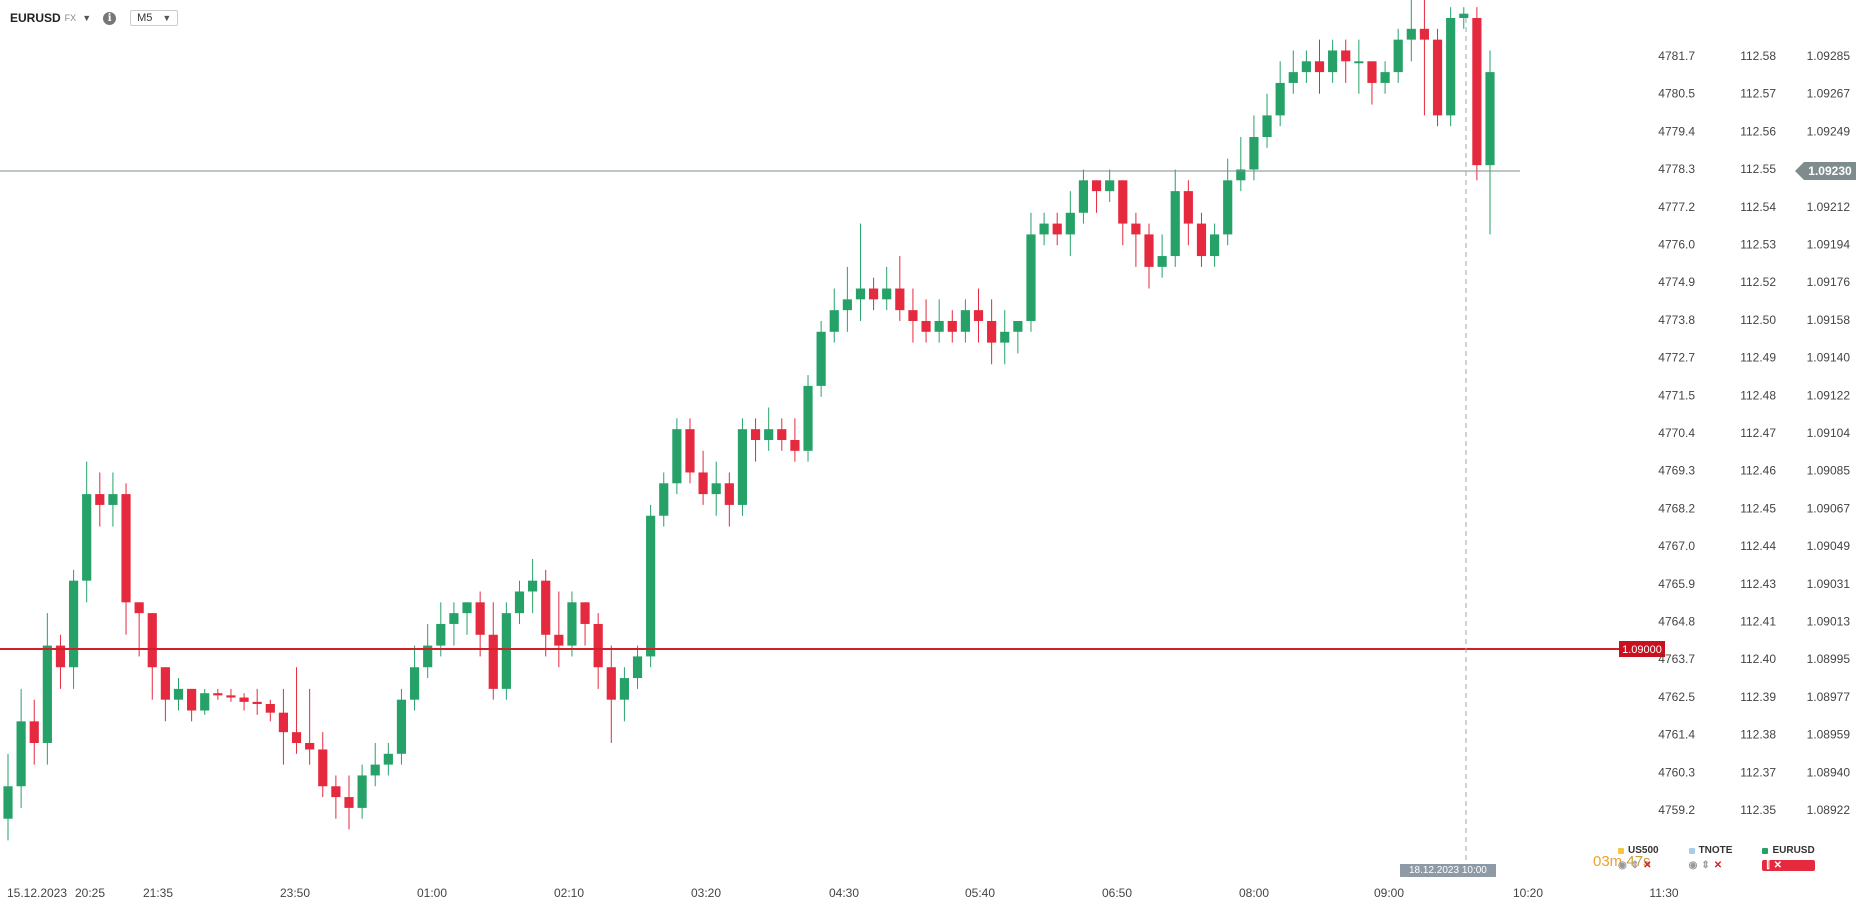 The image size is (1866, 909). Describe the element at coordinates (35, 18) in the screenshot. I see `symbol-name: EURUSD` at that location.